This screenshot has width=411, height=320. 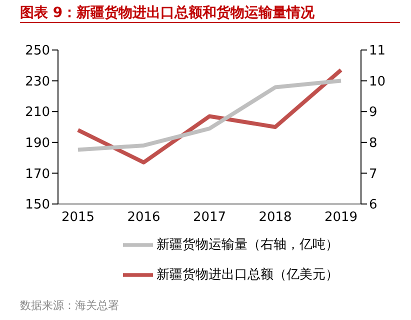 What do you see at coordinates (373, 144) in the screenshot?
I see `y2-tick-label: 8` at bounding box center [373, 144].